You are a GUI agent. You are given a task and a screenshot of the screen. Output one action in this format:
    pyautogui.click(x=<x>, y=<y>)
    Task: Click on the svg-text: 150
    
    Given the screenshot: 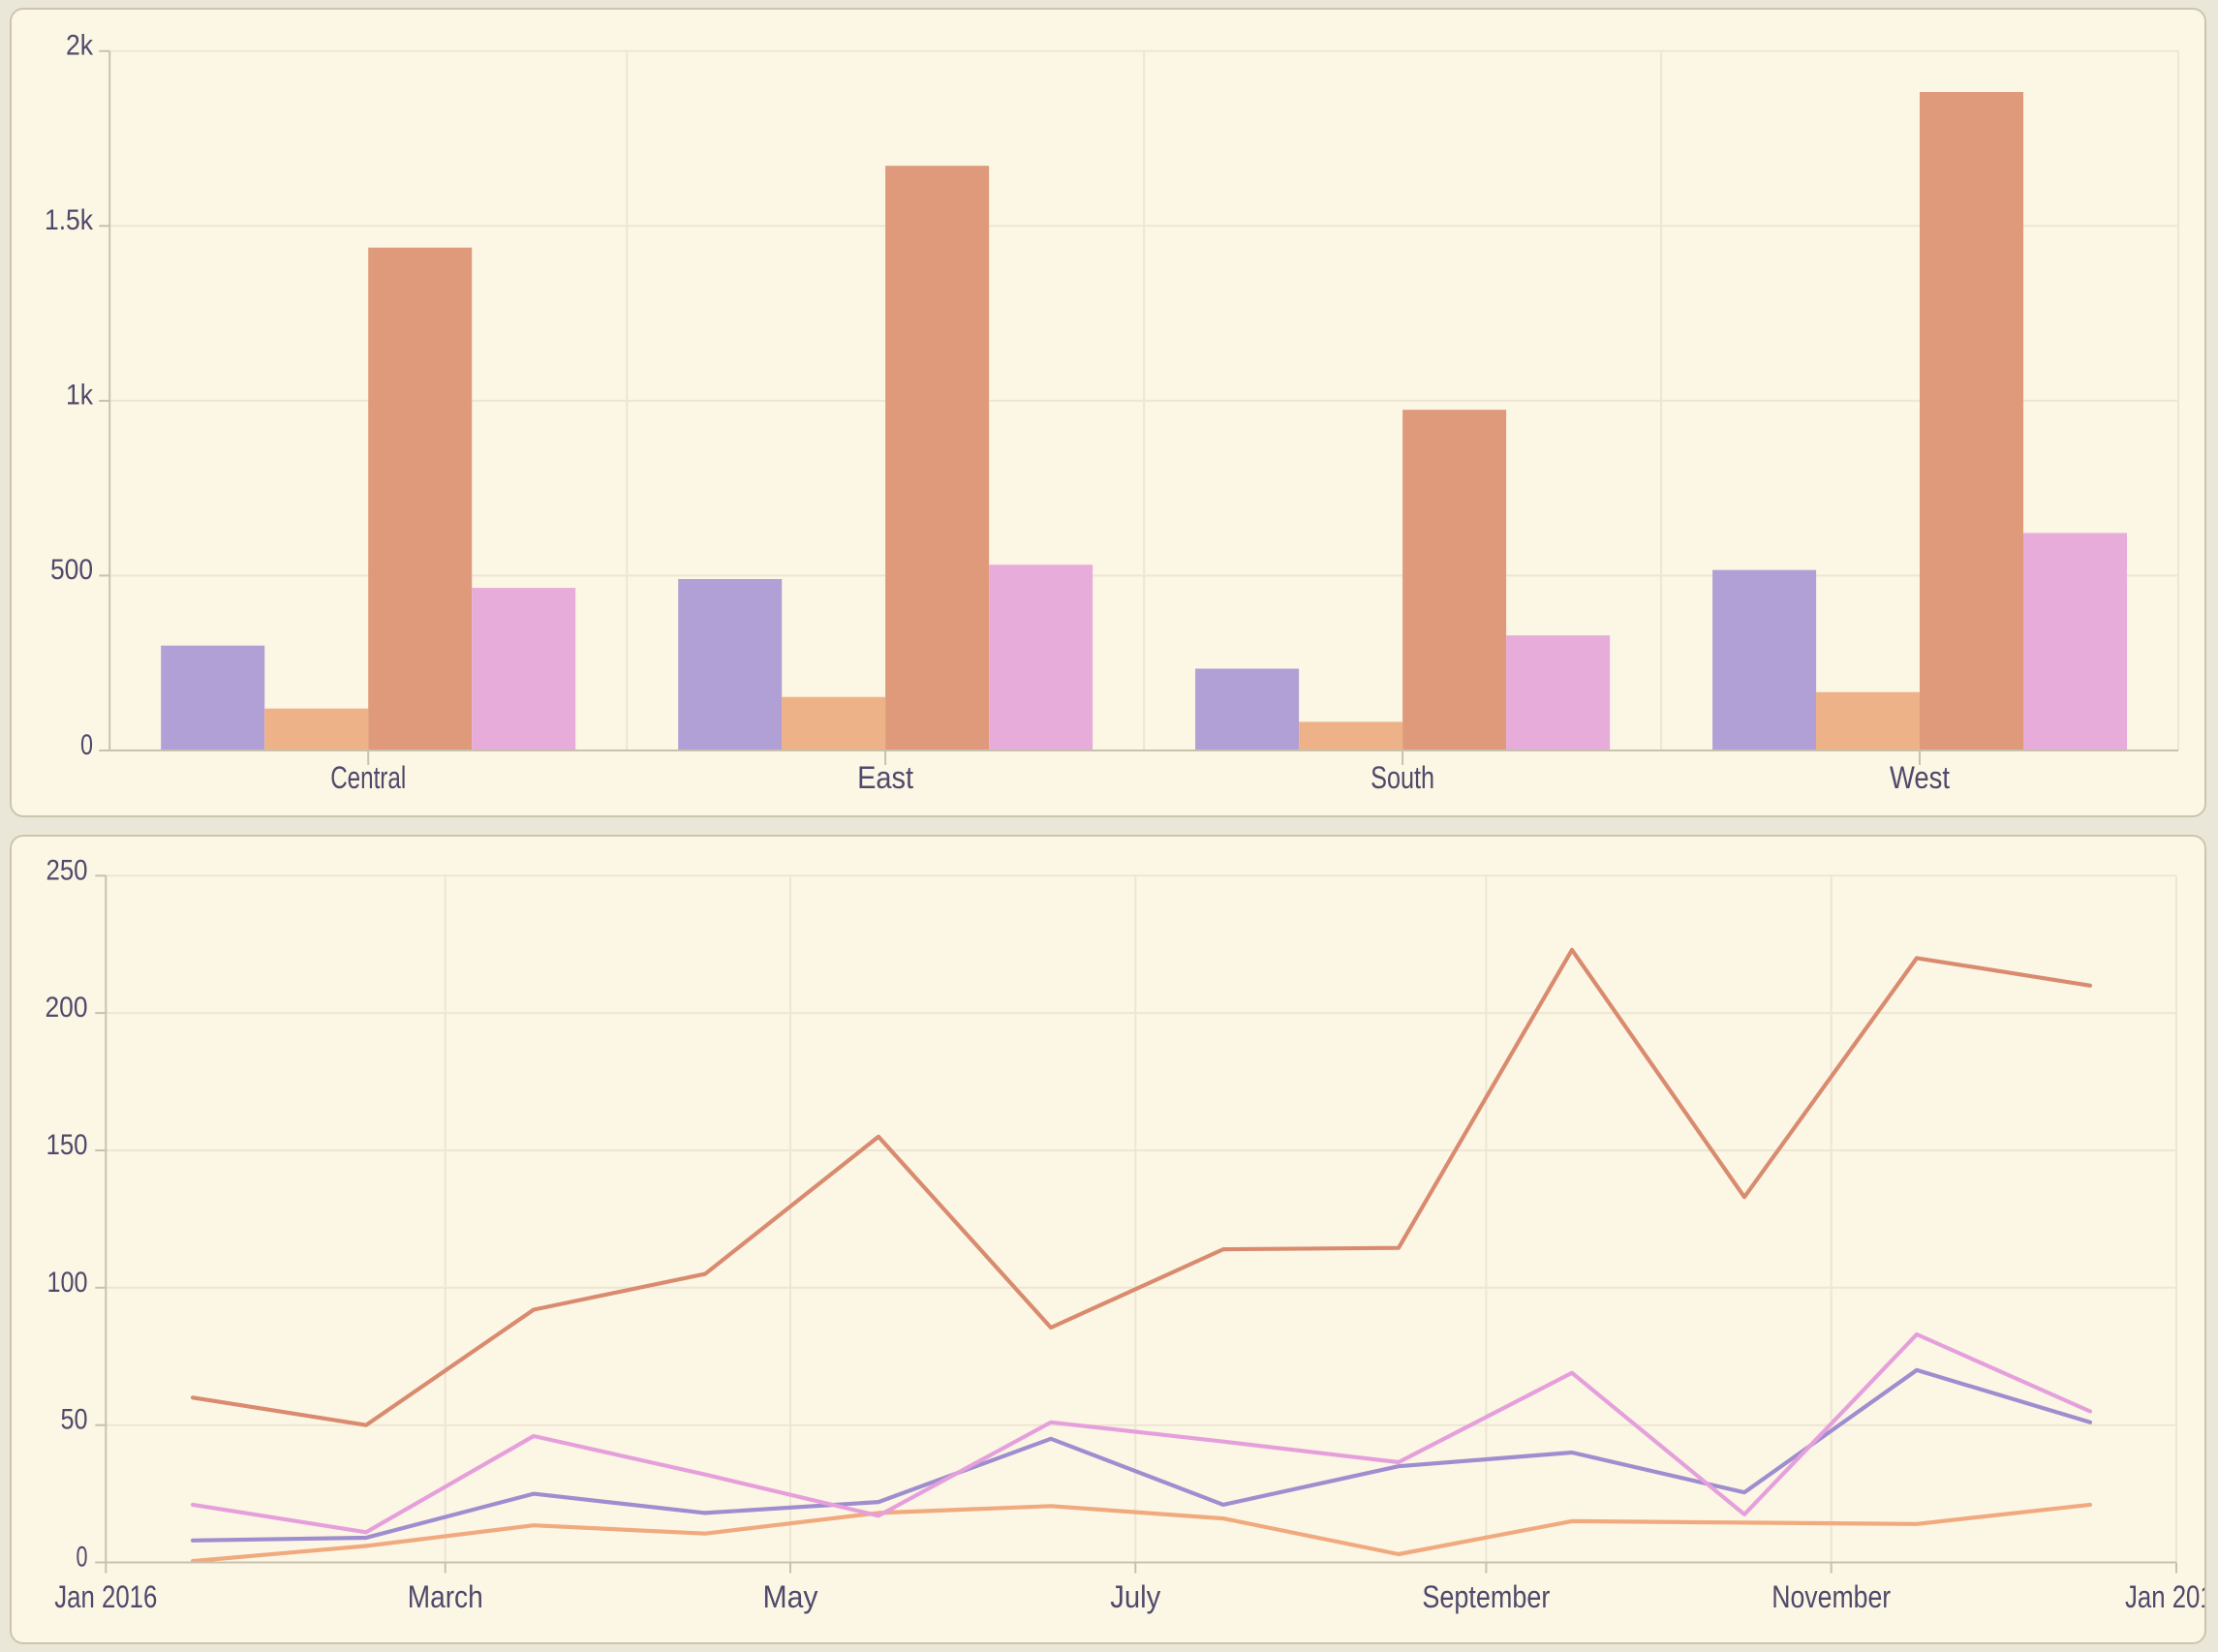 What is the action you would take?
    pyautogui.click(x=67, y=1145)
    